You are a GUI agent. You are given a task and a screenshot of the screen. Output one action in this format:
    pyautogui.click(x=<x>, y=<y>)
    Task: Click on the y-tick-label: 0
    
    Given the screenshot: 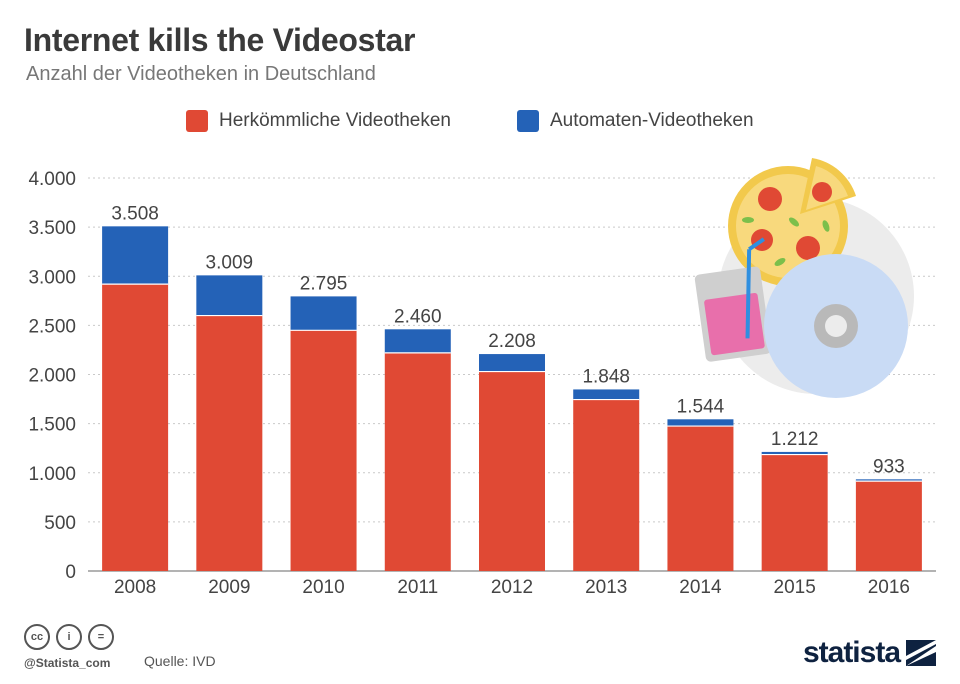 What is the action you would take?
    pyautogui.click(x=70, y=572)
    